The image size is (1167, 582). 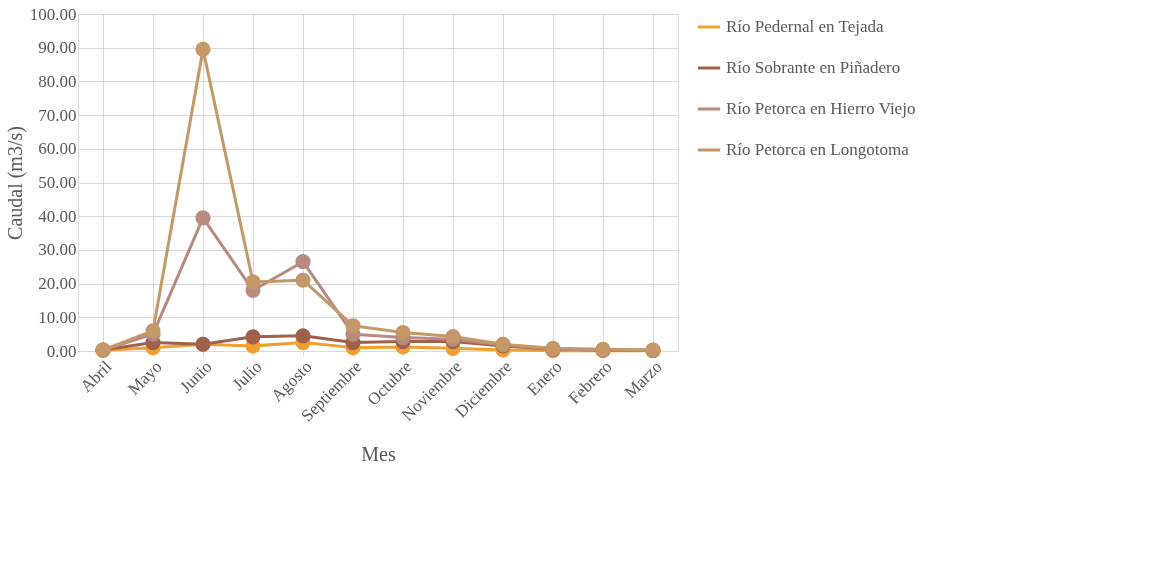 What do you see at coordinates (57, 250) in the screenshot?
I see `y-tick-label: 30.00` at bounding box center [57, 250].